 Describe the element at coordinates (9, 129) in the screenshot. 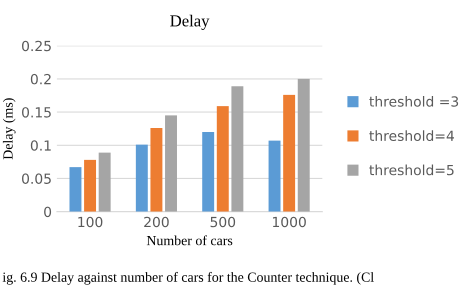

I see `y-axis-title: Delay (ms)` at that location.